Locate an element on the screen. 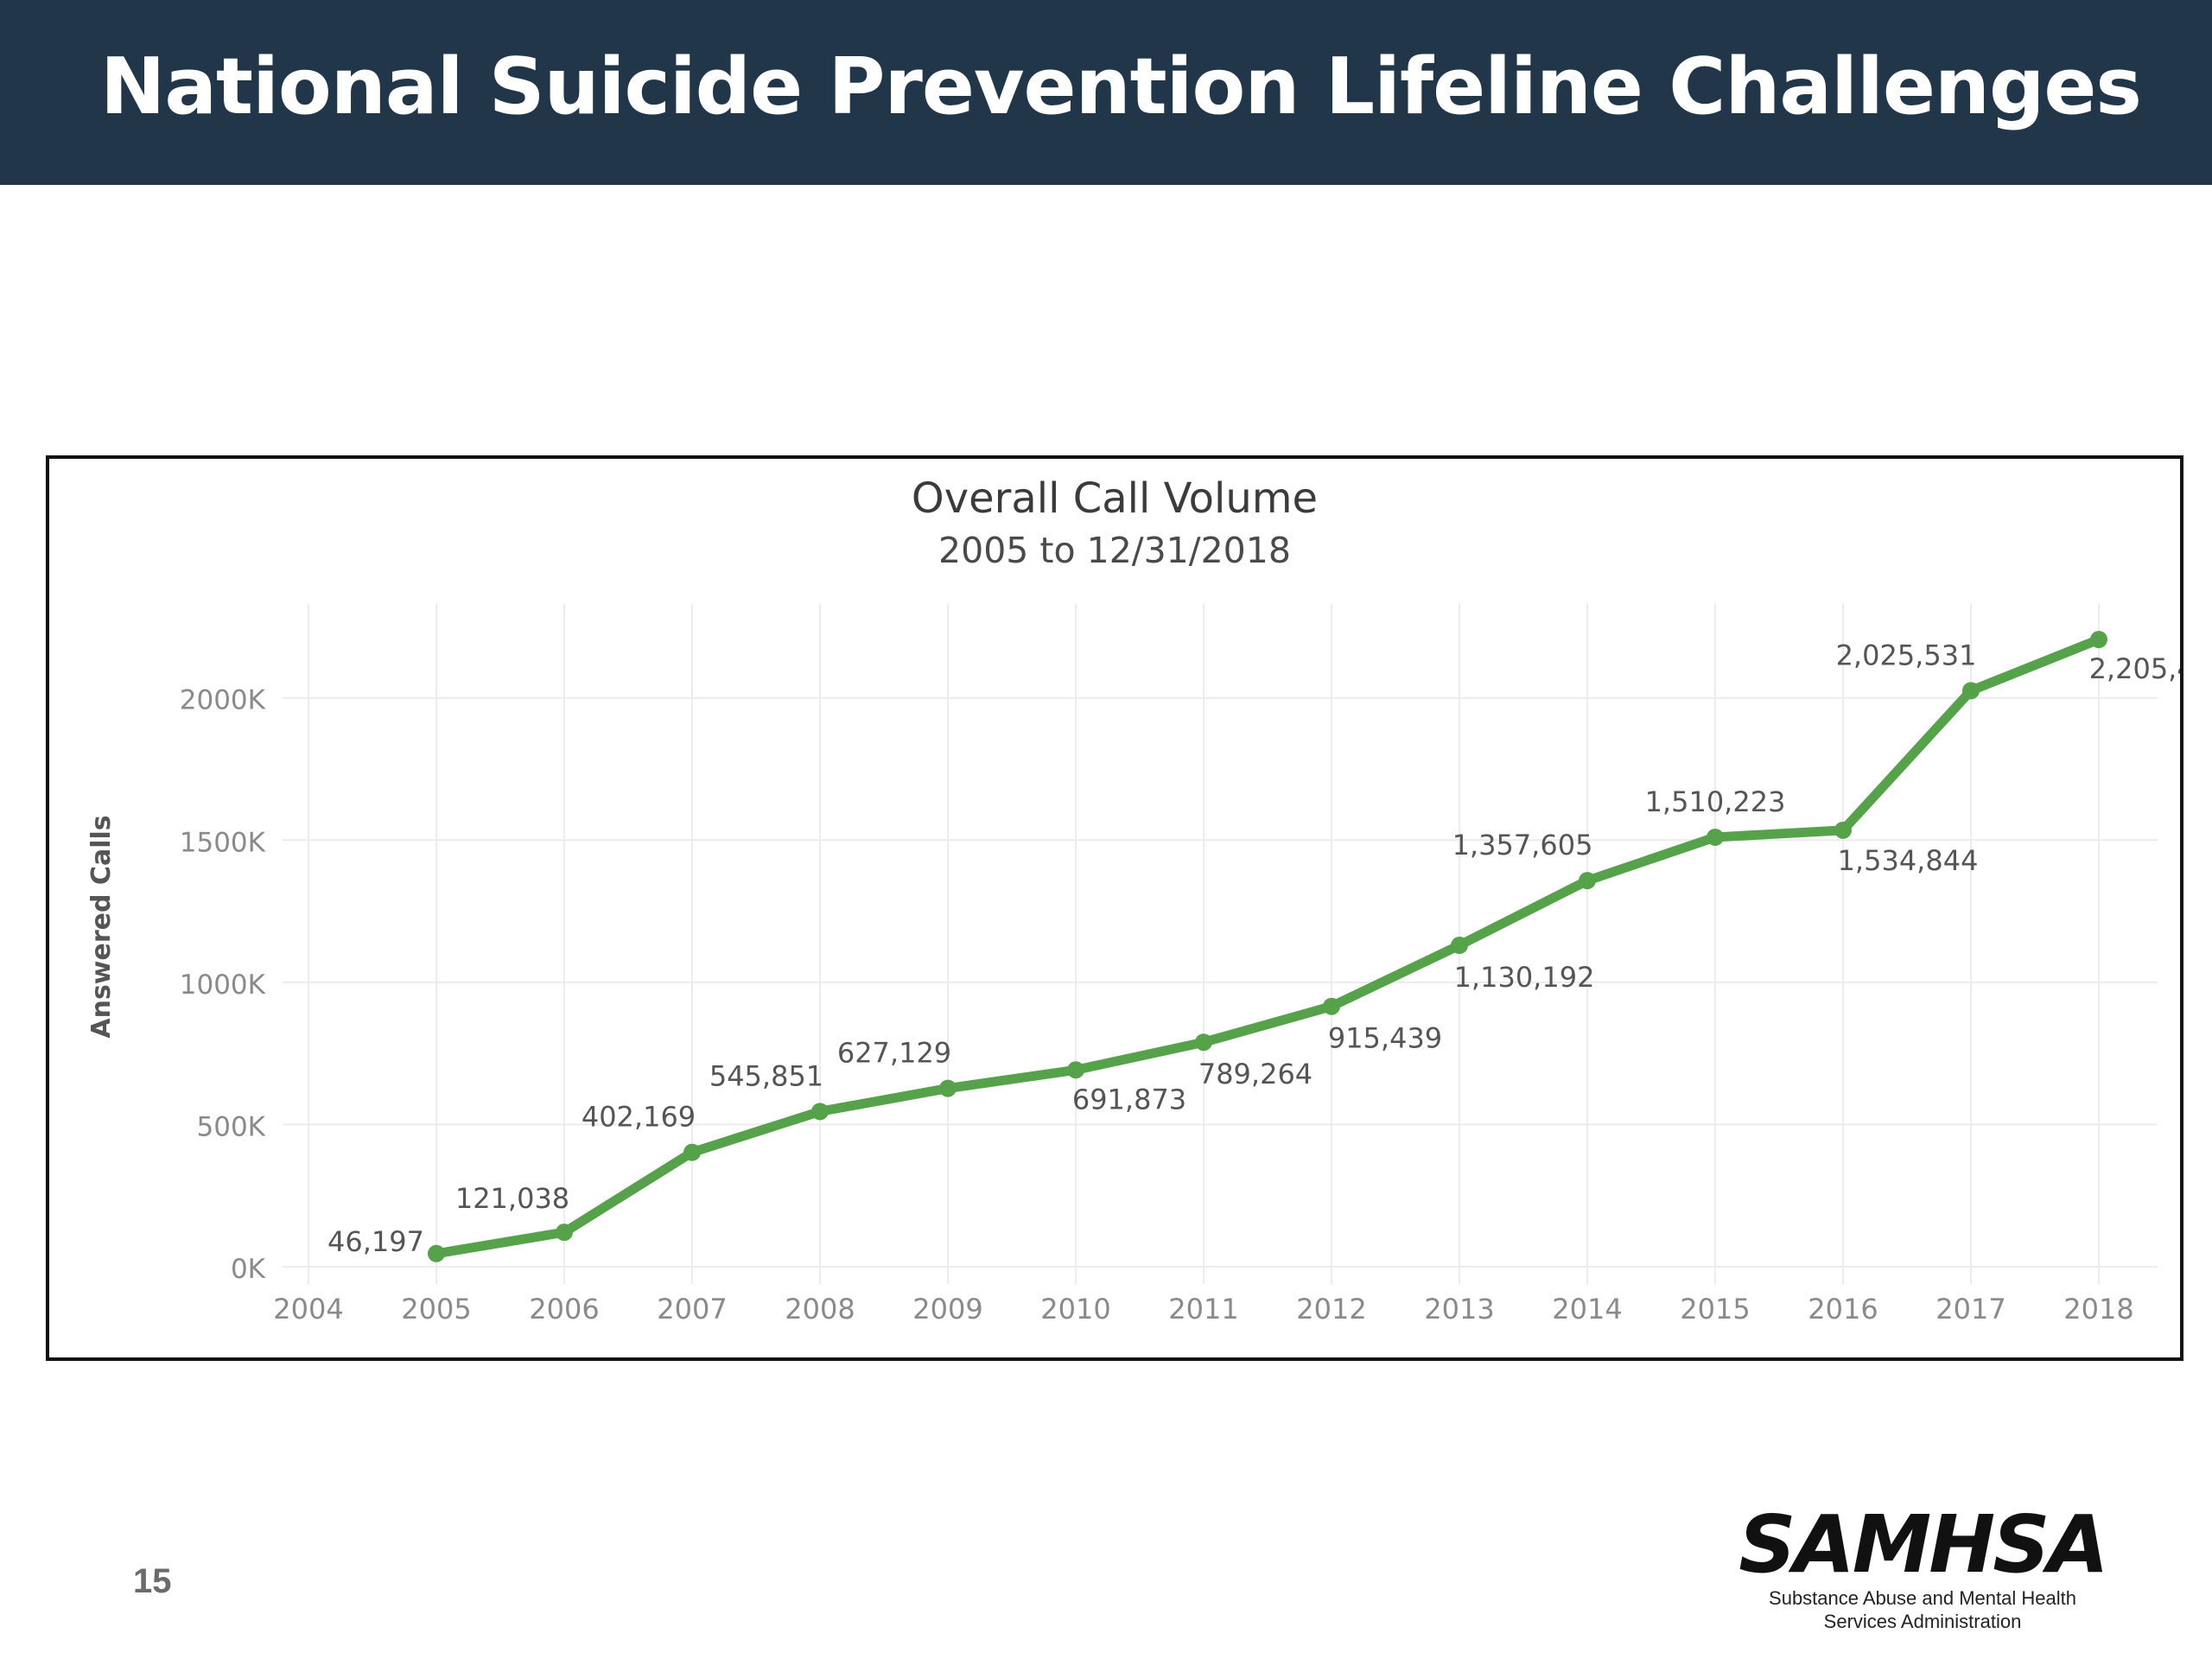 This screenshot has height=1659, width=2212. logo-subtitle-line-1: Substance Abuse and Mental Health is located at coordinates (1922, 1598).